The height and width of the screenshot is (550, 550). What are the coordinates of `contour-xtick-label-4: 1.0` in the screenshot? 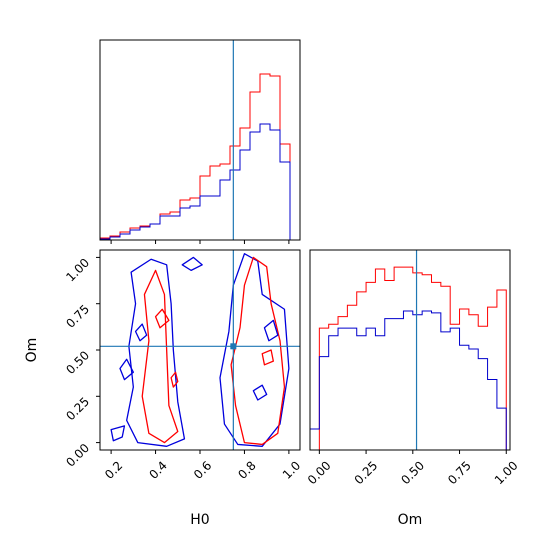 It's located at (291, 469).